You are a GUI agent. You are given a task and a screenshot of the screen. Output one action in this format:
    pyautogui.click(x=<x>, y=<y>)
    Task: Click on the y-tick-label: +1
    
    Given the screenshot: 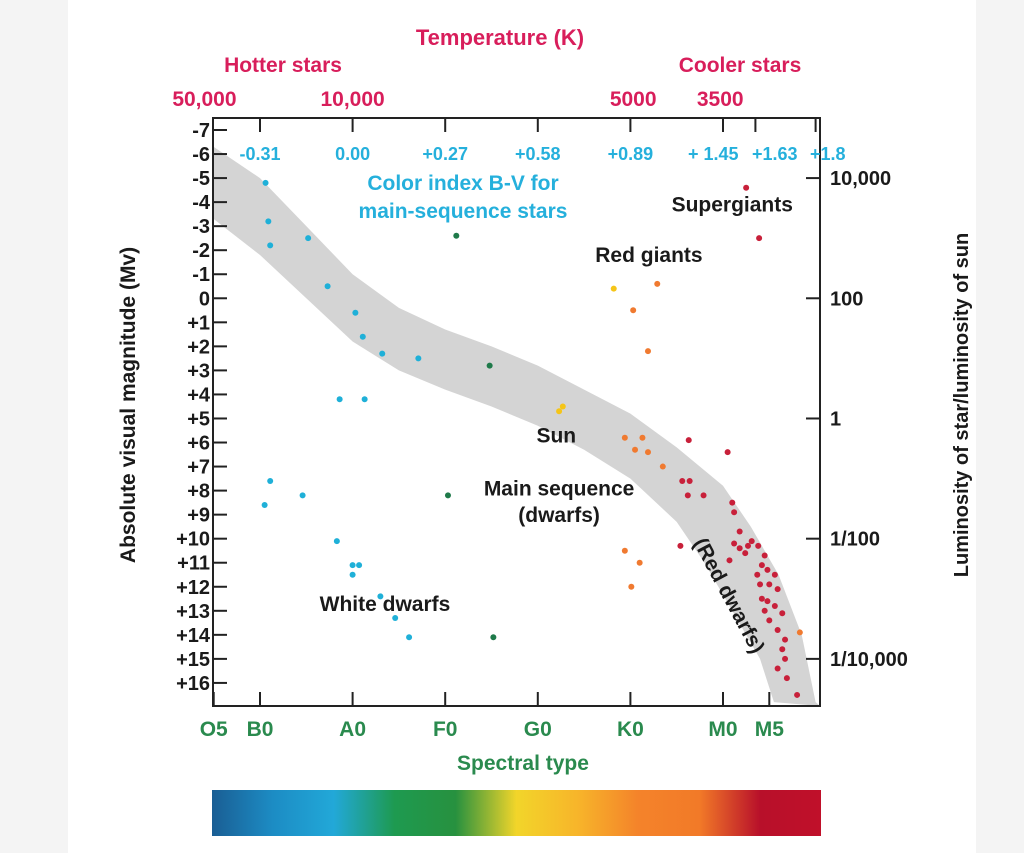 What is the action you would take?
    pyautogui.click(x=198, y=323)
    